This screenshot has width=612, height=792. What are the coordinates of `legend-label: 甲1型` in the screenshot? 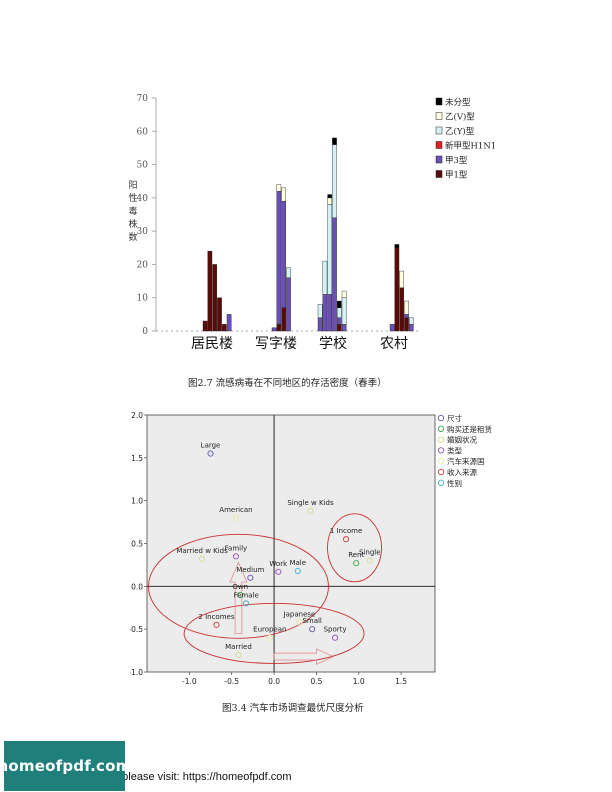 It's located at (456, 176).